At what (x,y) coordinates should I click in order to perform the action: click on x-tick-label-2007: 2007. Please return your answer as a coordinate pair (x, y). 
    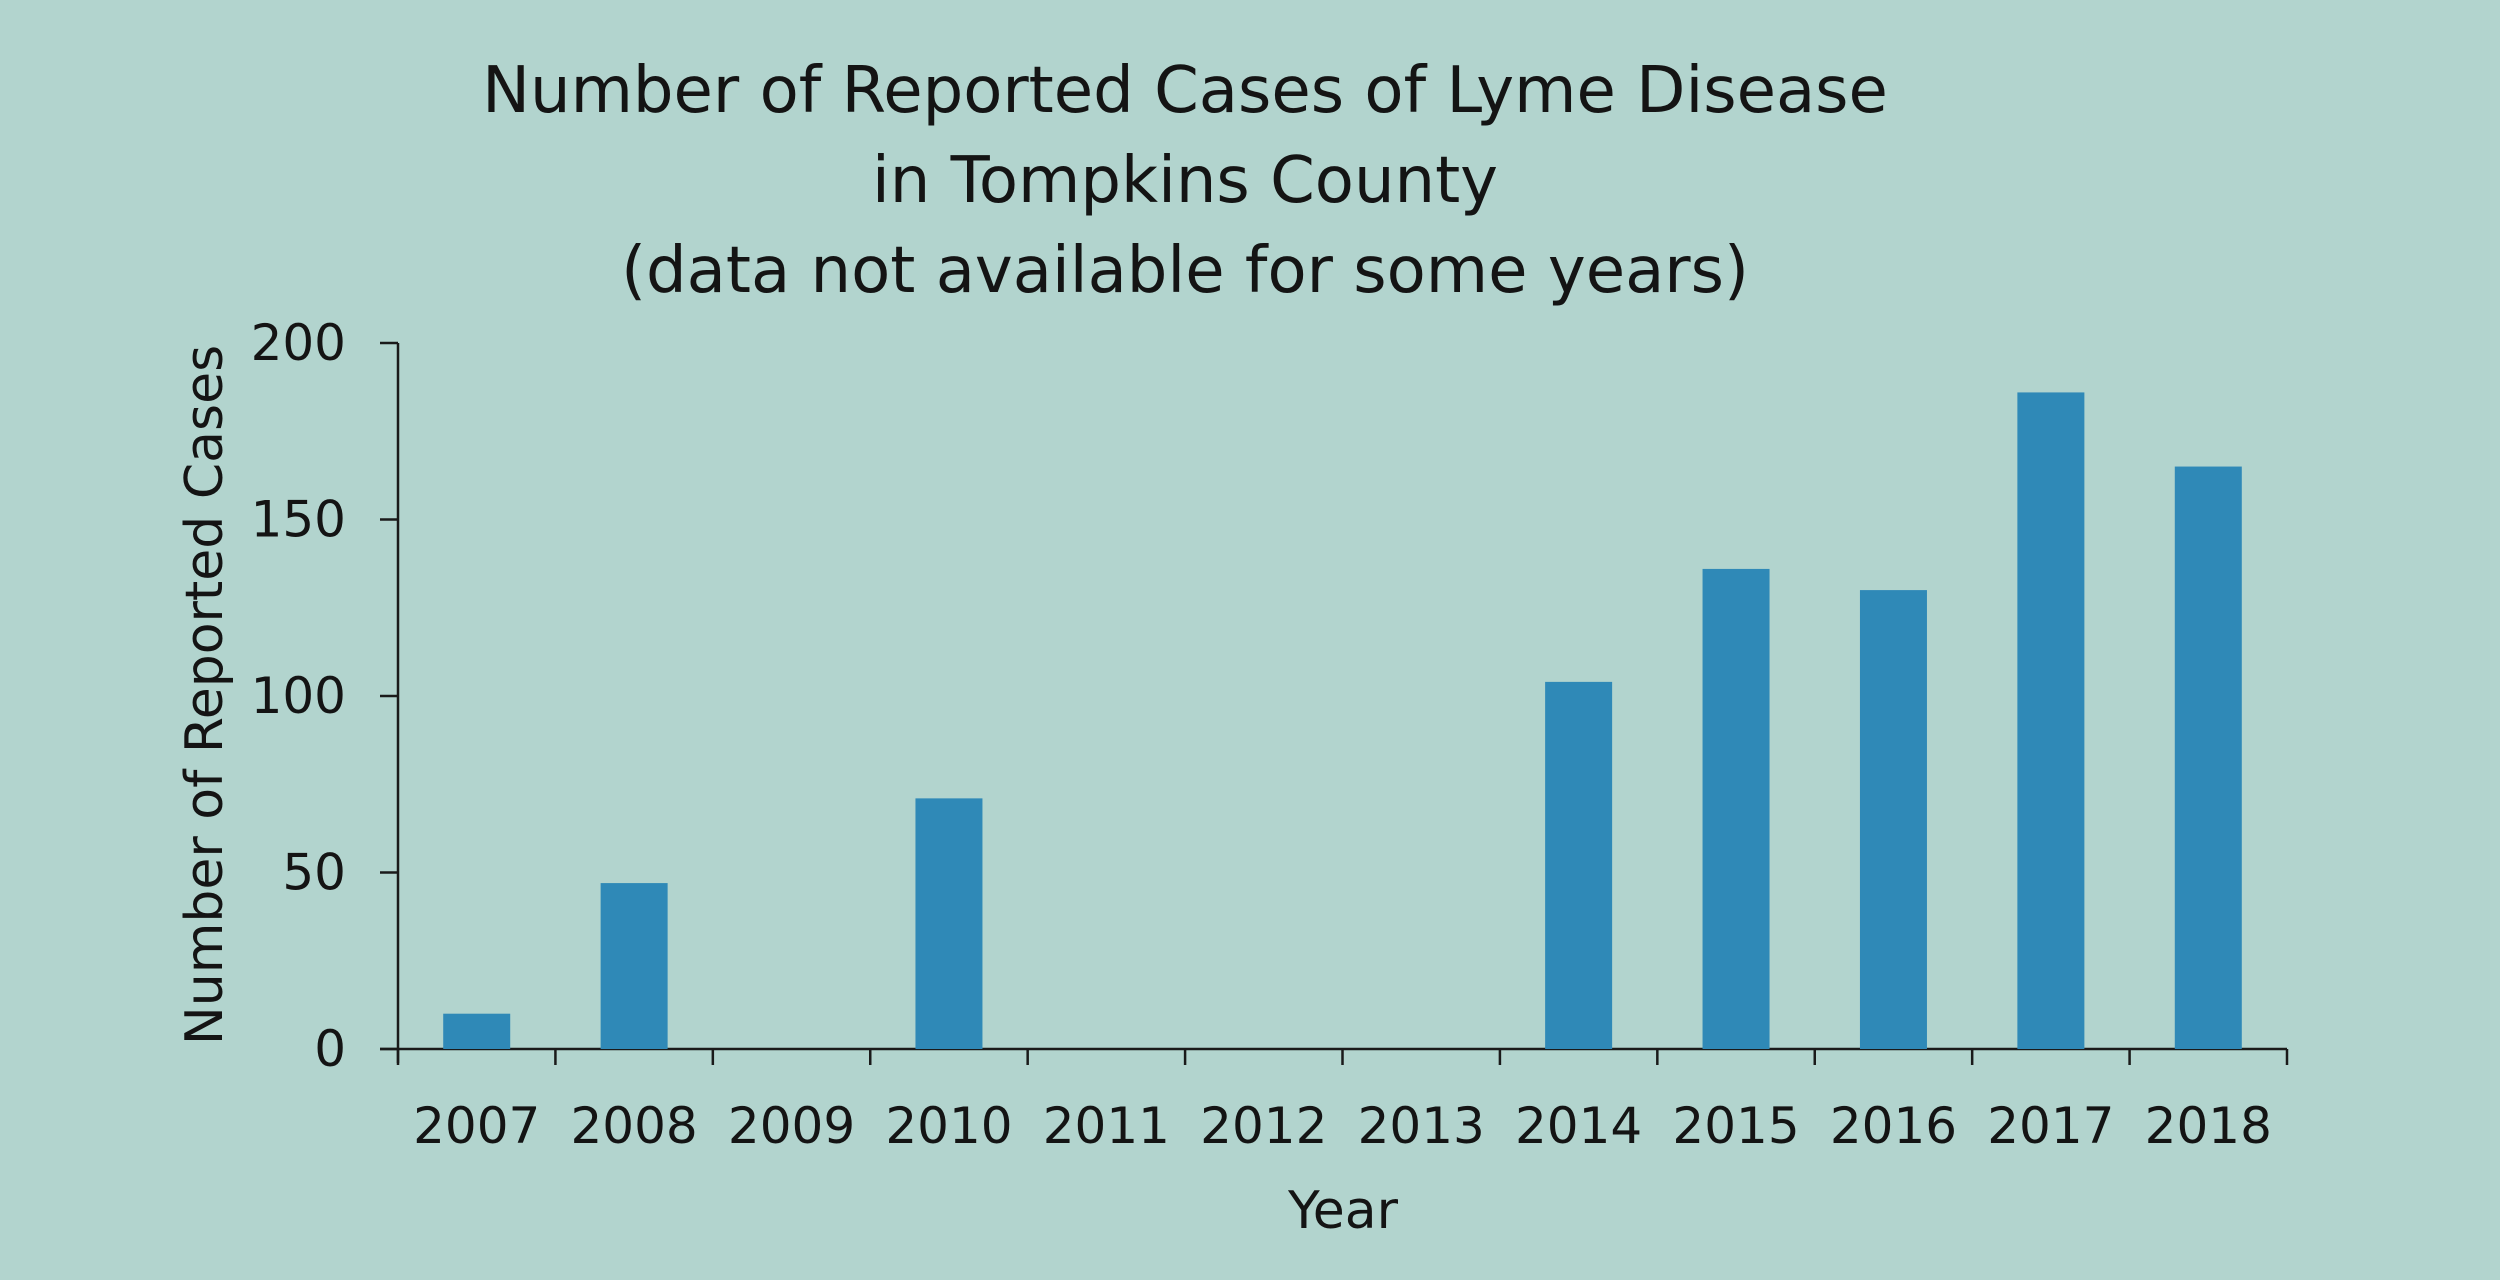
    Looking at the image, I should click on (476, 1126).